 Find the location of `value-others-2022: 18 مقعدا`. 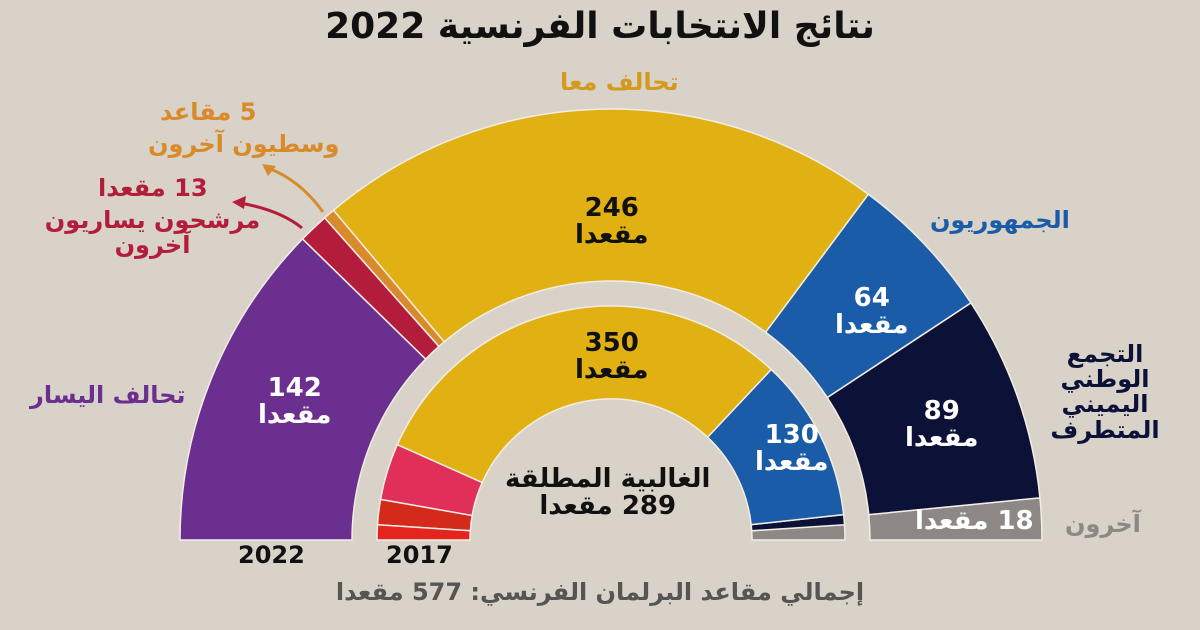

value-others-2022: 18 مقعدا is located at coordinates (974, 521).